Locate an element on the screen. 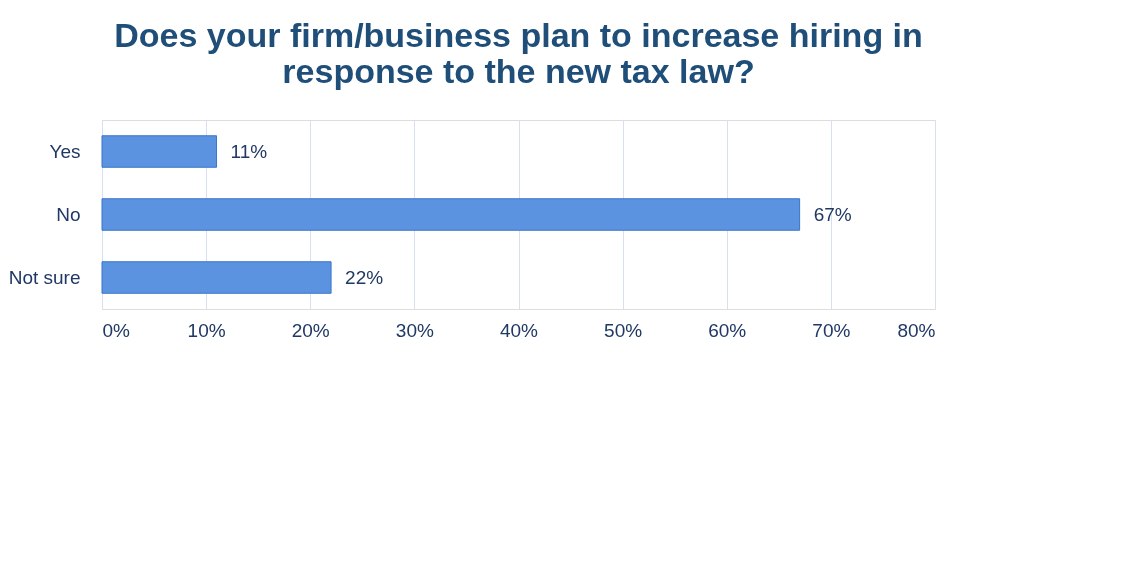  x-tick-label: 10% is located at coordinates (206, 330).